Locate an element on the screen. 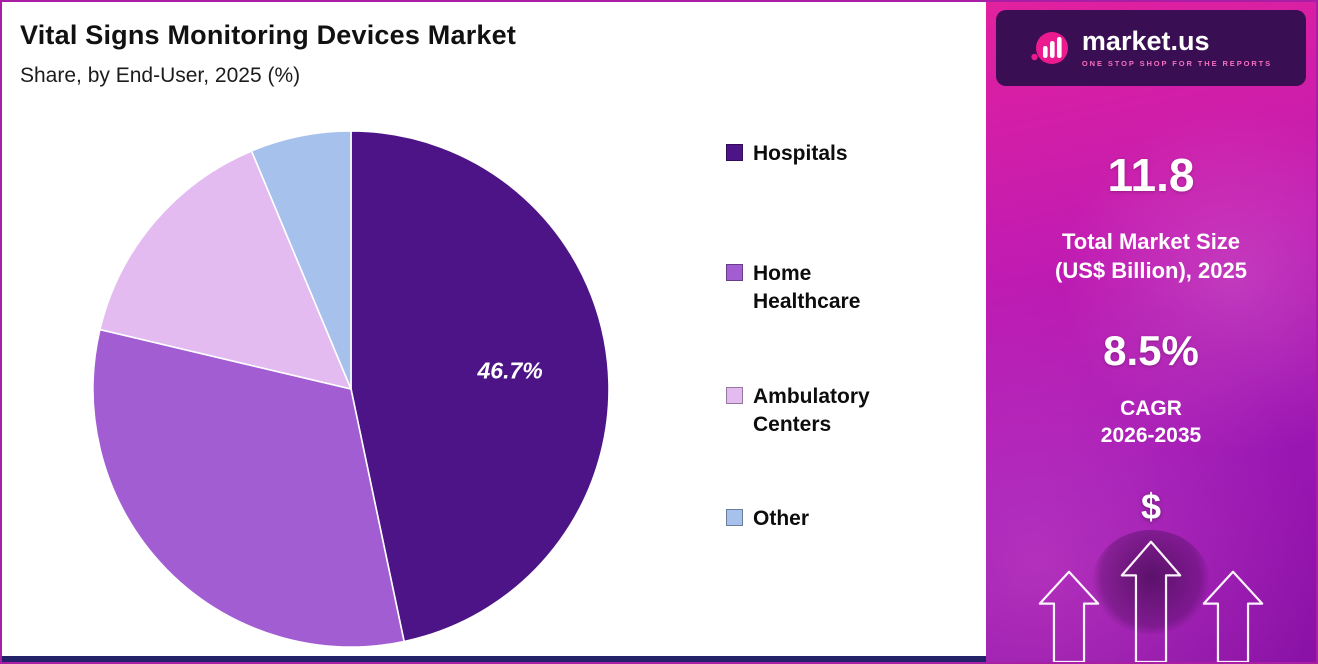 This screenshot has width=1318, height=664. legend-label: Ambulatory Centers is located at coordinates (811, 410).